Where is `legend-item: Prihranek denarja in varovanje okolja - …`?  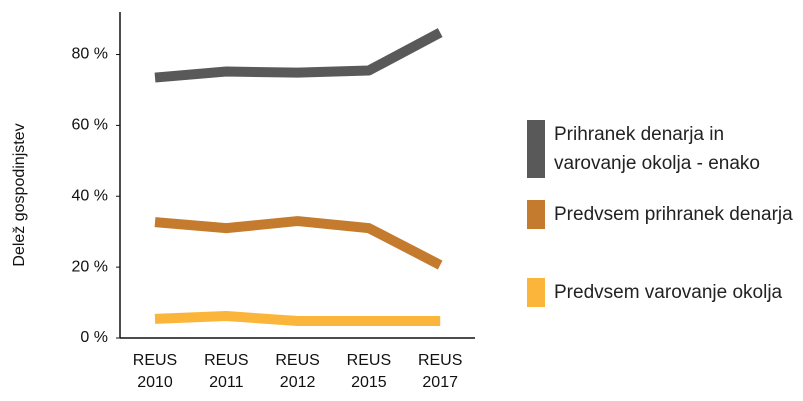
legend-item: Prihranek denarja in varovanje okolja - … is located at coordinates (660, 149).